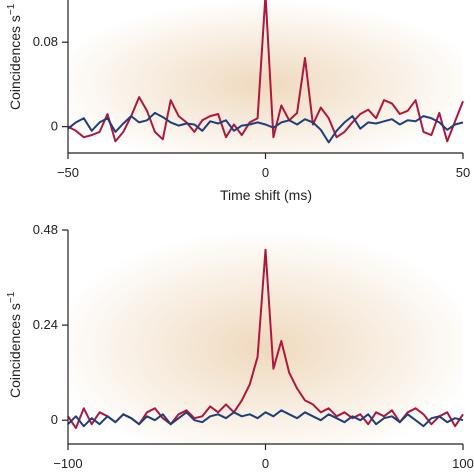 This screenshot has height=474, width=474. I want to click on y-tick-label-bottom-0: 0, so click(54, 419).